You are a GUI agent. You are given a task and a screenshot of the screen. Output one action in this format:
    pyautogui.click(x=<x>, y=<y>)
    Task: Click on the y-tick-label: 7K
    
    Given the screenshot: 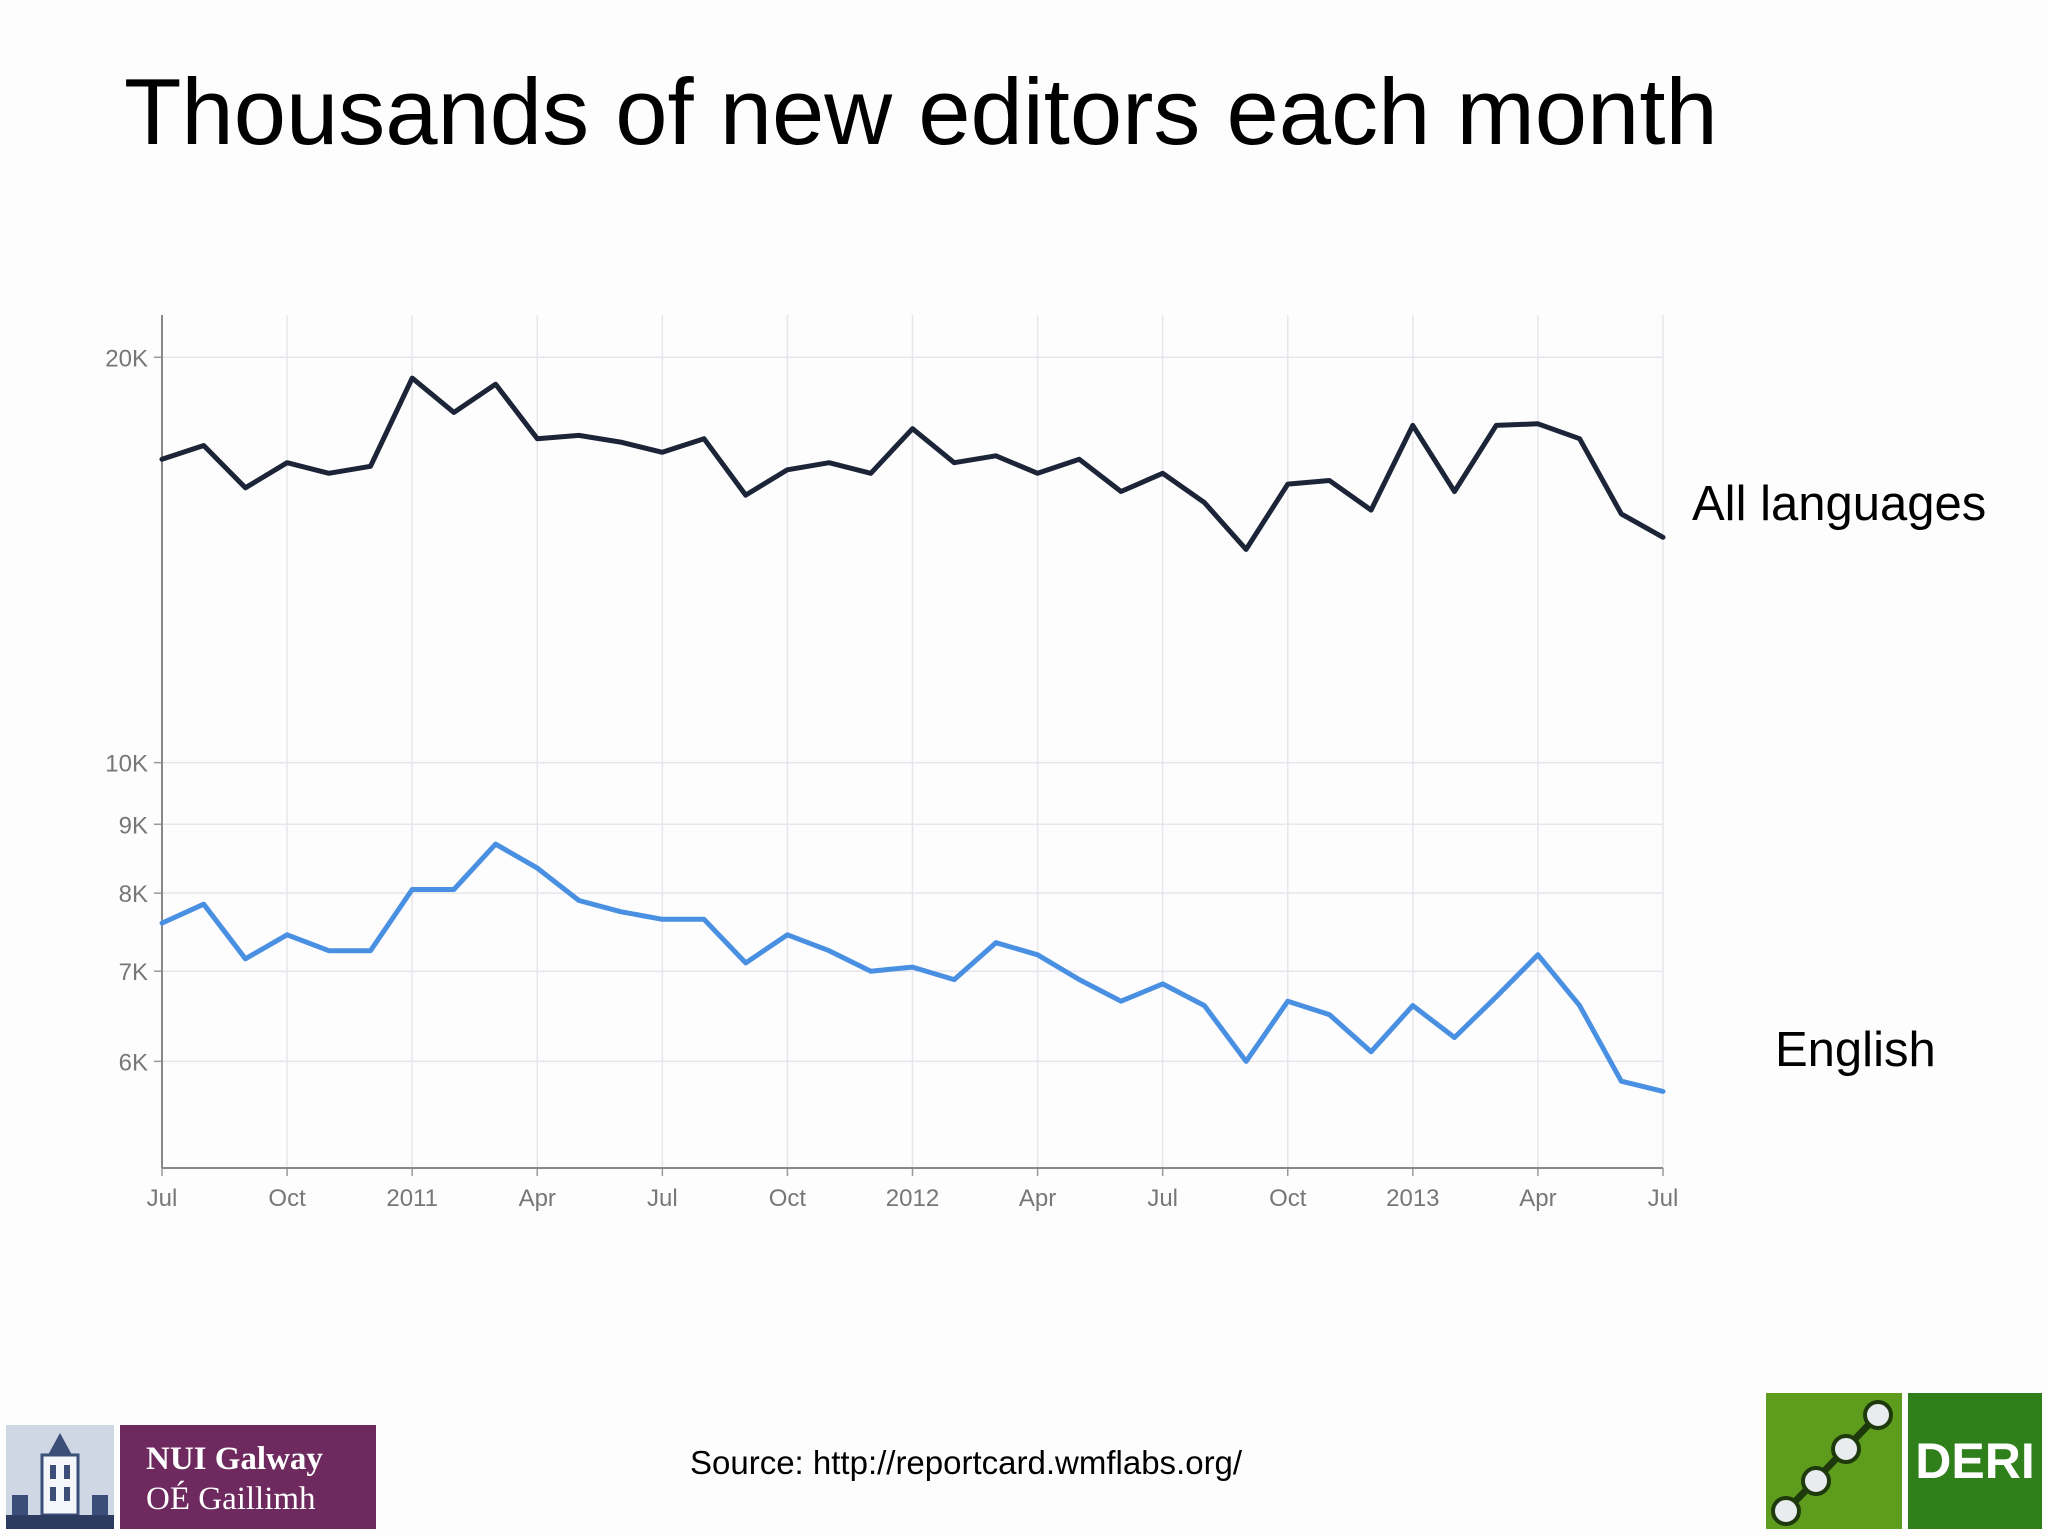 What is the action you would take?
    pyautogui.click(x=133, y=972)
    